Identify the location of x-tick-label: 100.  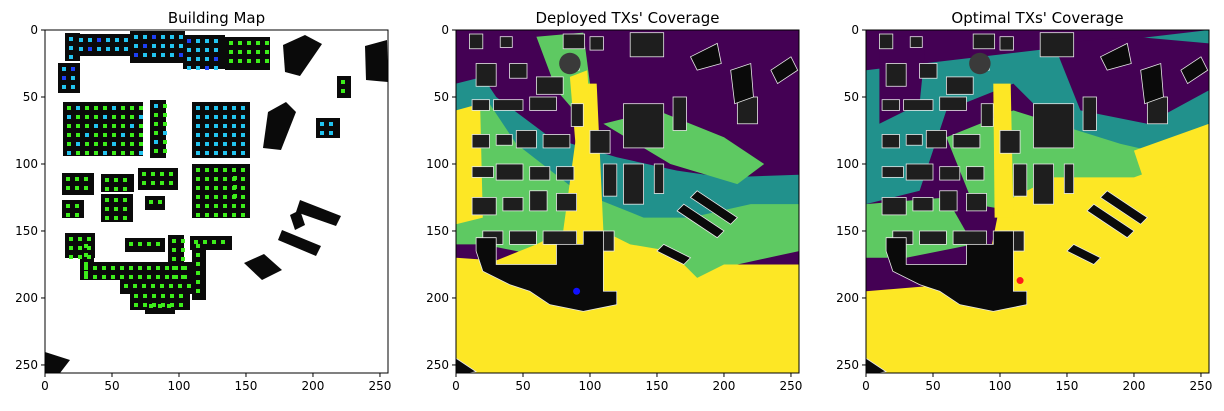
(1000, 386).